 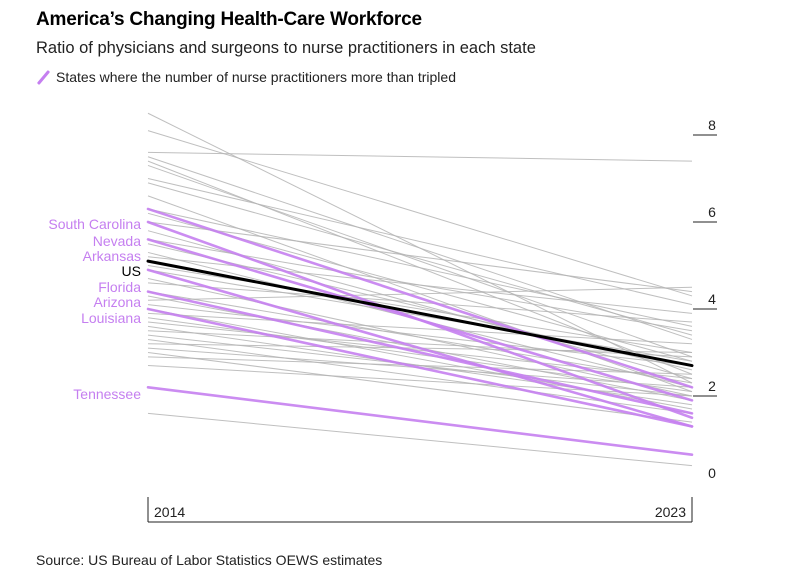 What do you see at coordinates (94, 224) in the screenshot?
I see `label-south-carolina: South Carolina` at bounding box center [94, 224].